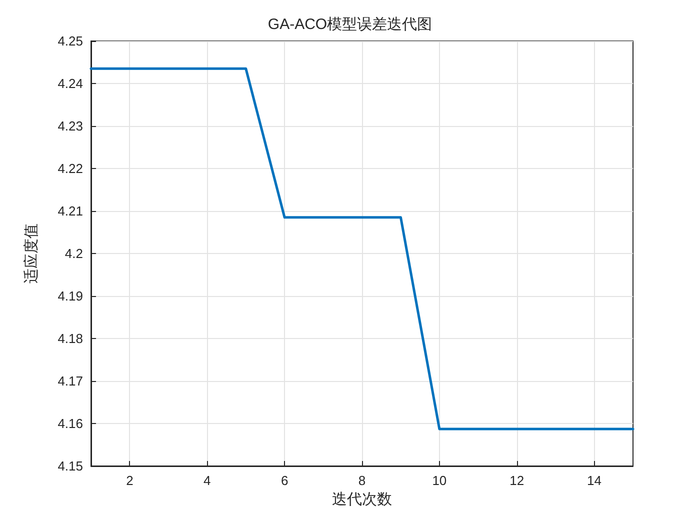  I want to click on x-tick-label: 6, so click(284, 480).